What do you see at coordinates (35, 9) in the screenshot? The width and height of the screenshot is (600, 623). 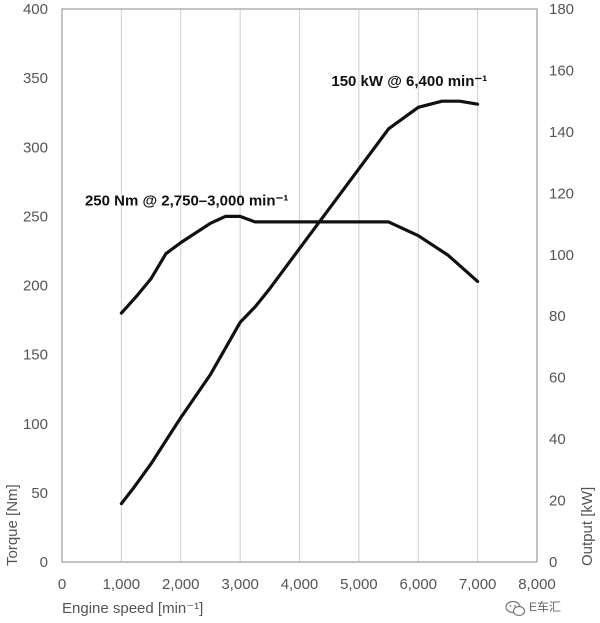 I see `y-left-tick-label: 400` at bounding box center [35, 9].